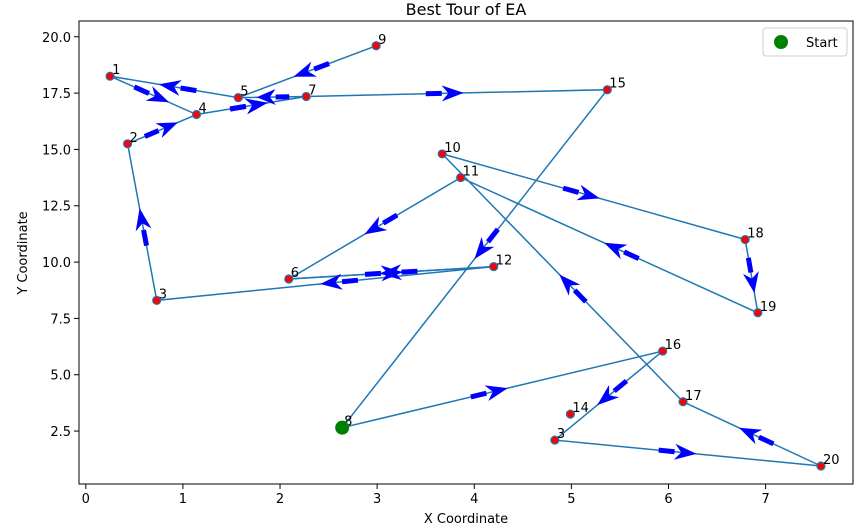 The height and width of the screenshot is (528, 856). I want to click on chart-title: Best Tour of EA, so click(466, 9).